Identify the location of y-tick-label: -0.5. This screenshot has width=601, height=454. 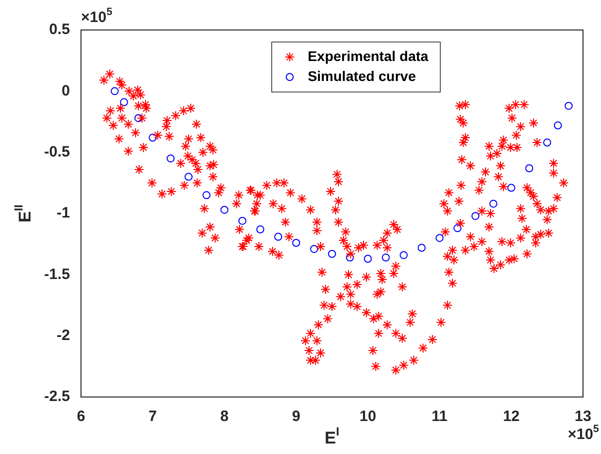
(57, 151).